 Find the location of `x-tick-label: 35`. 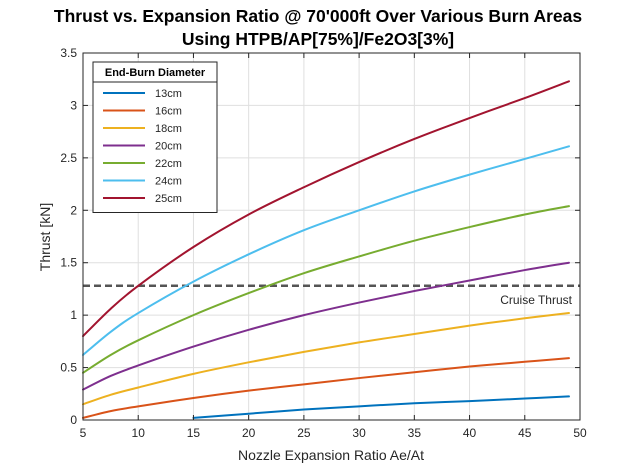

x-tick-label: 35 is located at coordinates (415, 433).